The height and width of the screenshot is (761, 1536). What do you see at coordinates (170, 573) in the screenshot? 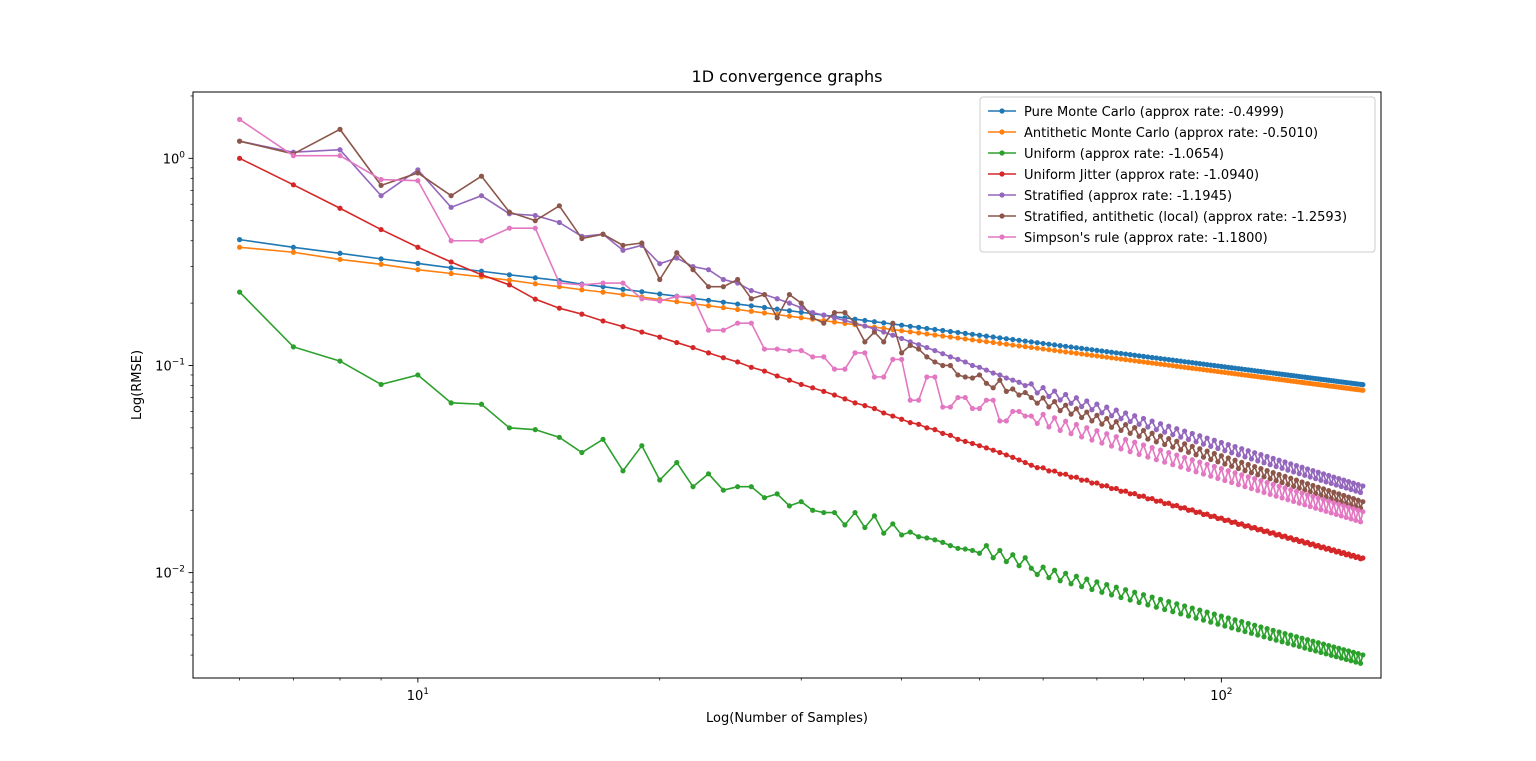
I see `y-tick-label: 10−2` at bounding box center [170, 573].